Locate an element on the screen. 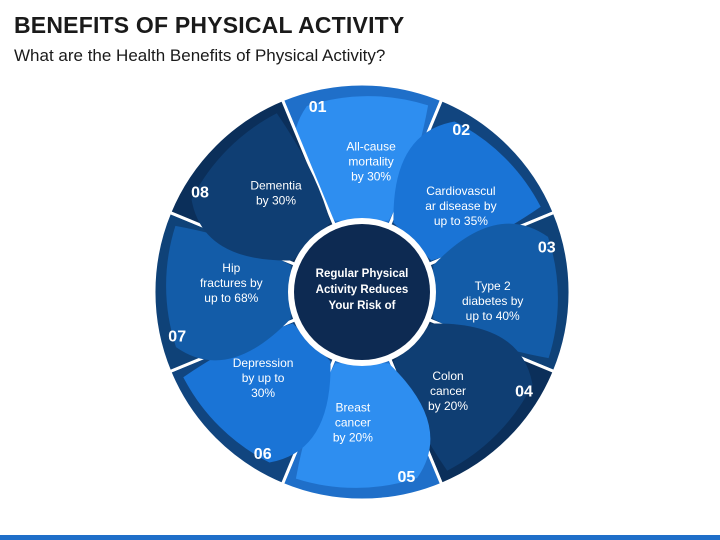 The height and width of the screenshot is (540, 720). center-hub-text-line: Activity Reduces is located at coordinates (362, 290).